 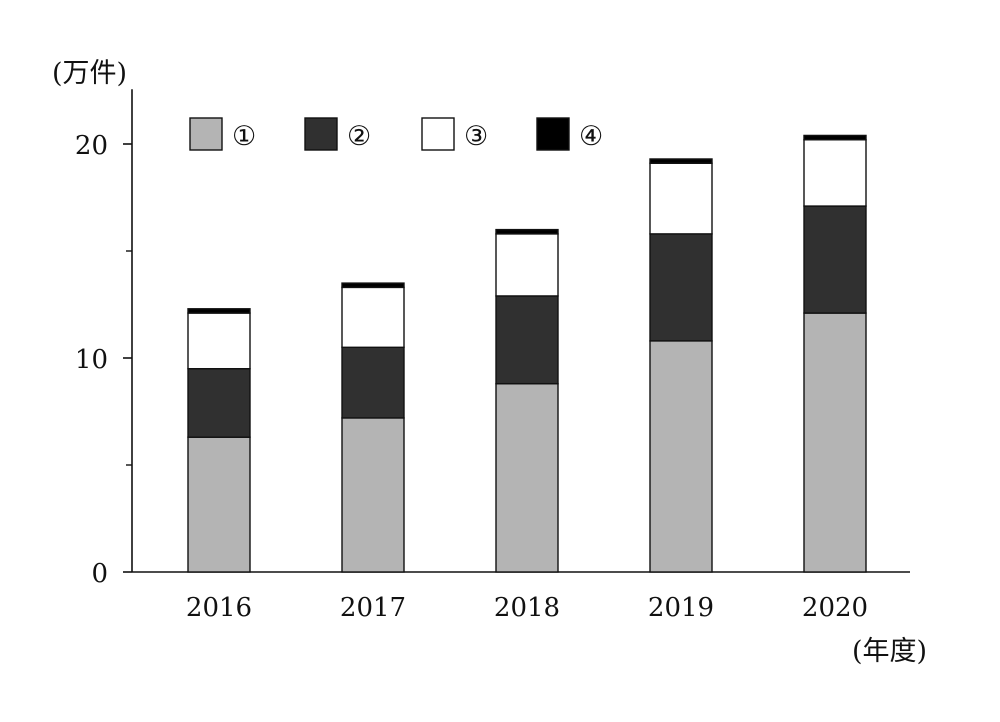 I want to click on bar-segment-4-2016, so click(x=219, y=311).